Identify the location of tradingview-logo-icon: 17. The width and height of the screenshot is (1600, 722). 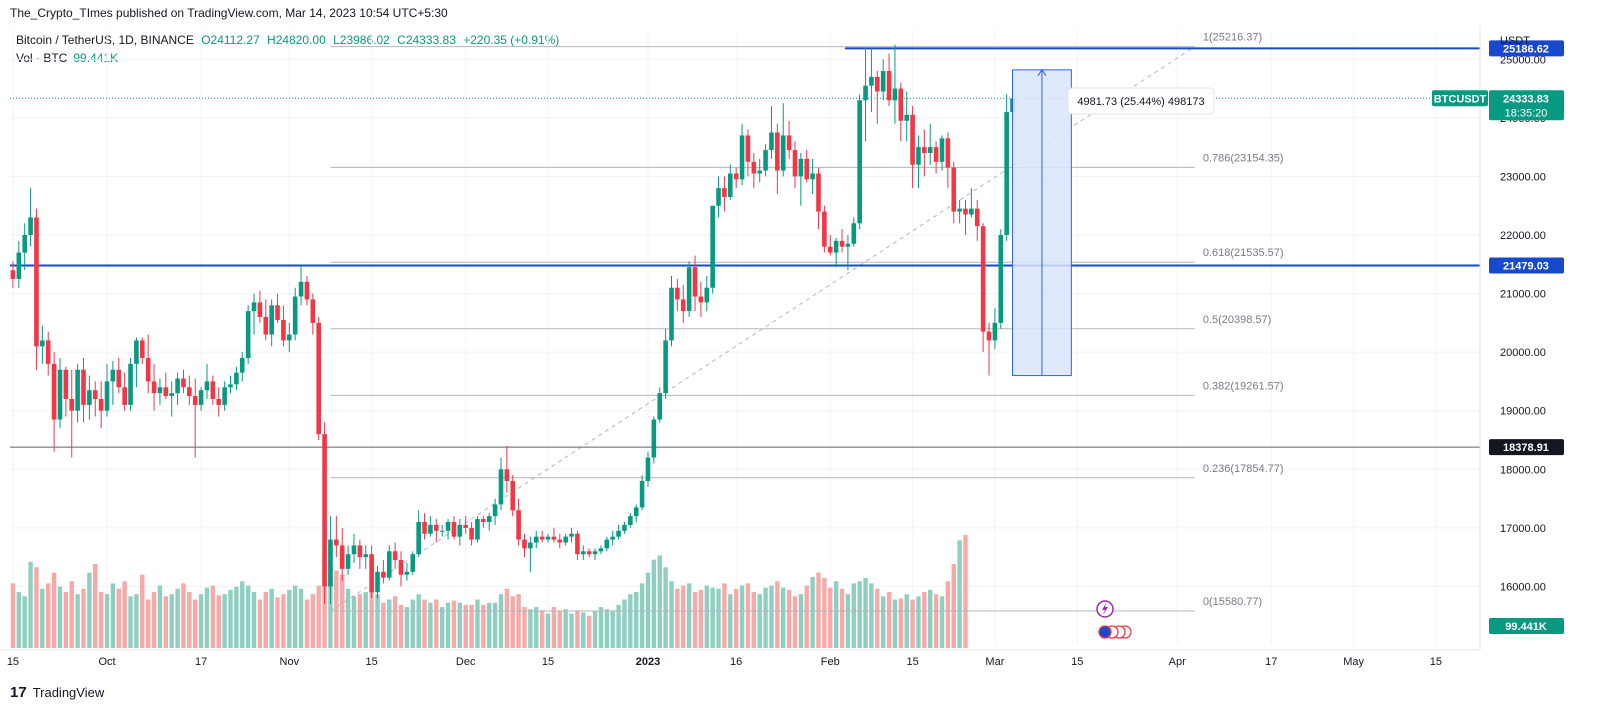
(18, 692).